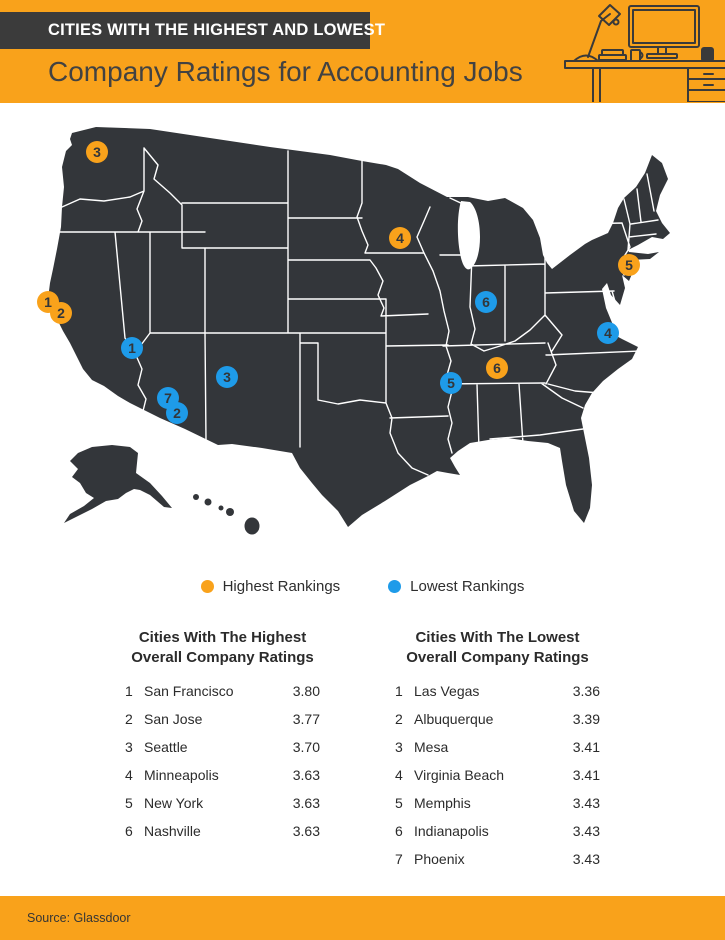  Describe the element at coordinates (222, 691) in the screenshot. I see `table-row: 1 San Francisco 3.80` at that location.